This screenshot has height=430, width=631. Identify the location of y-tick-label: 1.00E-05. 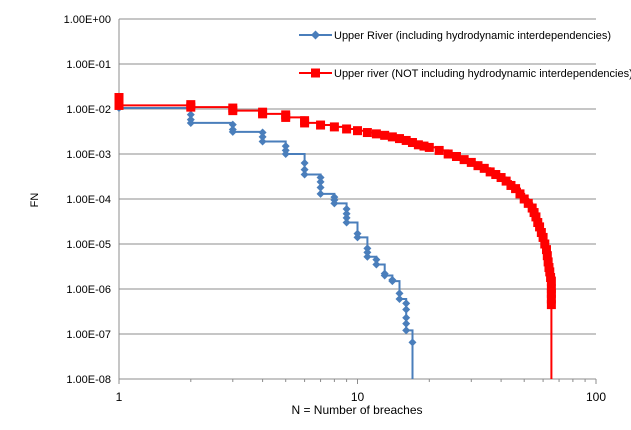
(88, 245).